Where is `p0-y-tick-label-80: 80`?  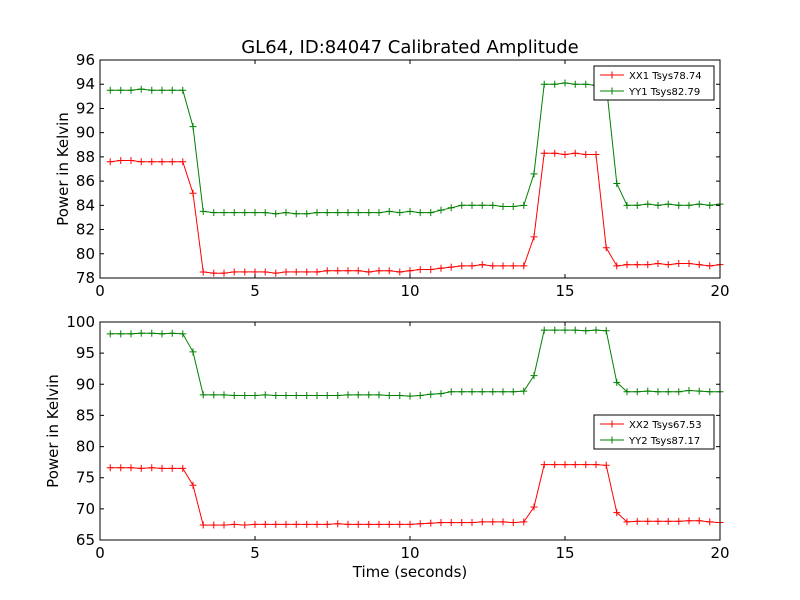 p0-y-tick-label-80: 80 is located at coordinates (85, 254).